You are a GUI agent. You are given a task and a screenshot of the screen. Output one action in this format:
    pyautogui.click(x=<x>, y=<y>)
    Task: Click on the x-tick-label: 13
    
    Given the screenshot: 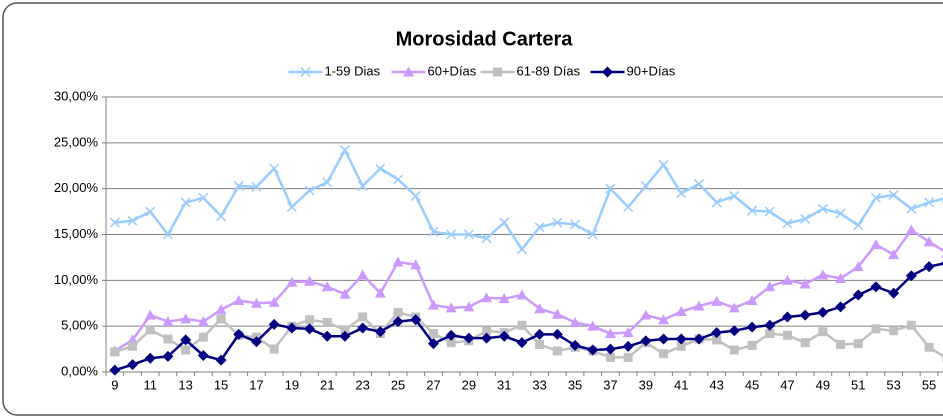 What is the action you would take?
    pyautogui.click(x=185, y=384)
    